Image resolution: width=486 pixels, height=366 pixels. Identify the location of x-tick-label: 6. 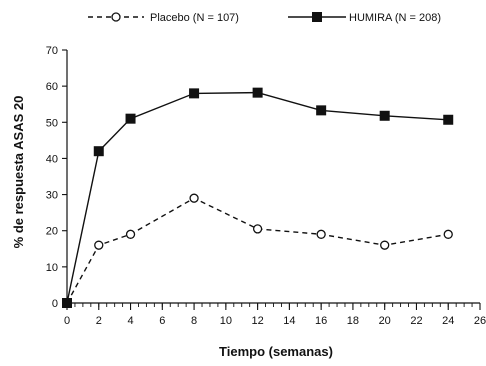
(162, 321).